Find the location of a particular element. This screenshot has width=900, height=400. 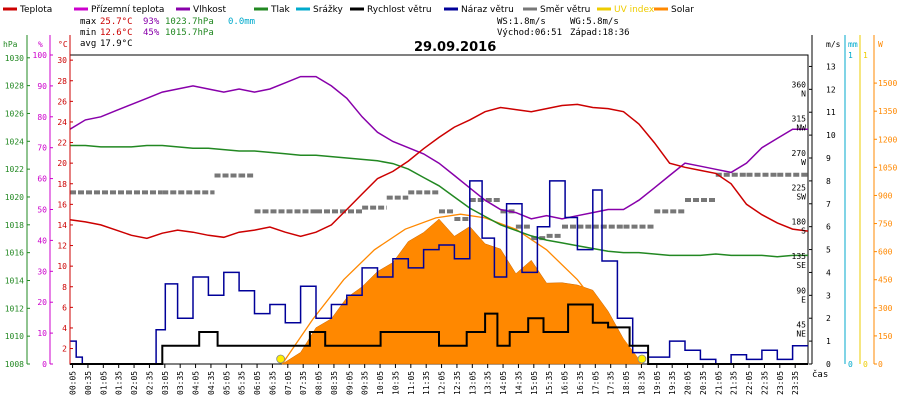

solar-tick-label: 1200 is located at coordinates (887, 139).